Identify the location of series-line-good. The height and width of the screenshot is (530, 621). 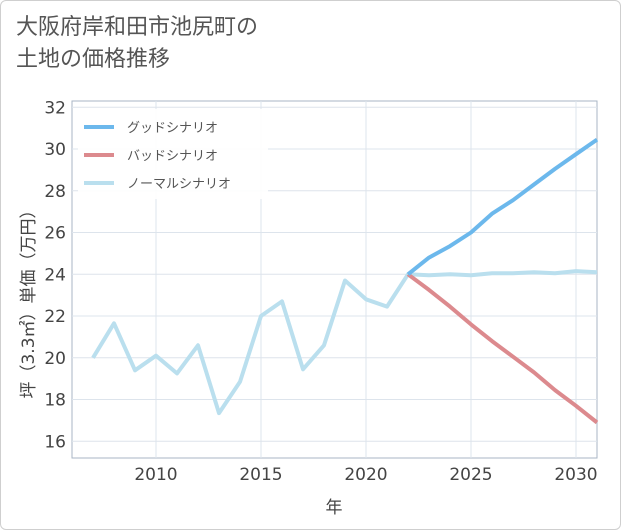
(502, 206).